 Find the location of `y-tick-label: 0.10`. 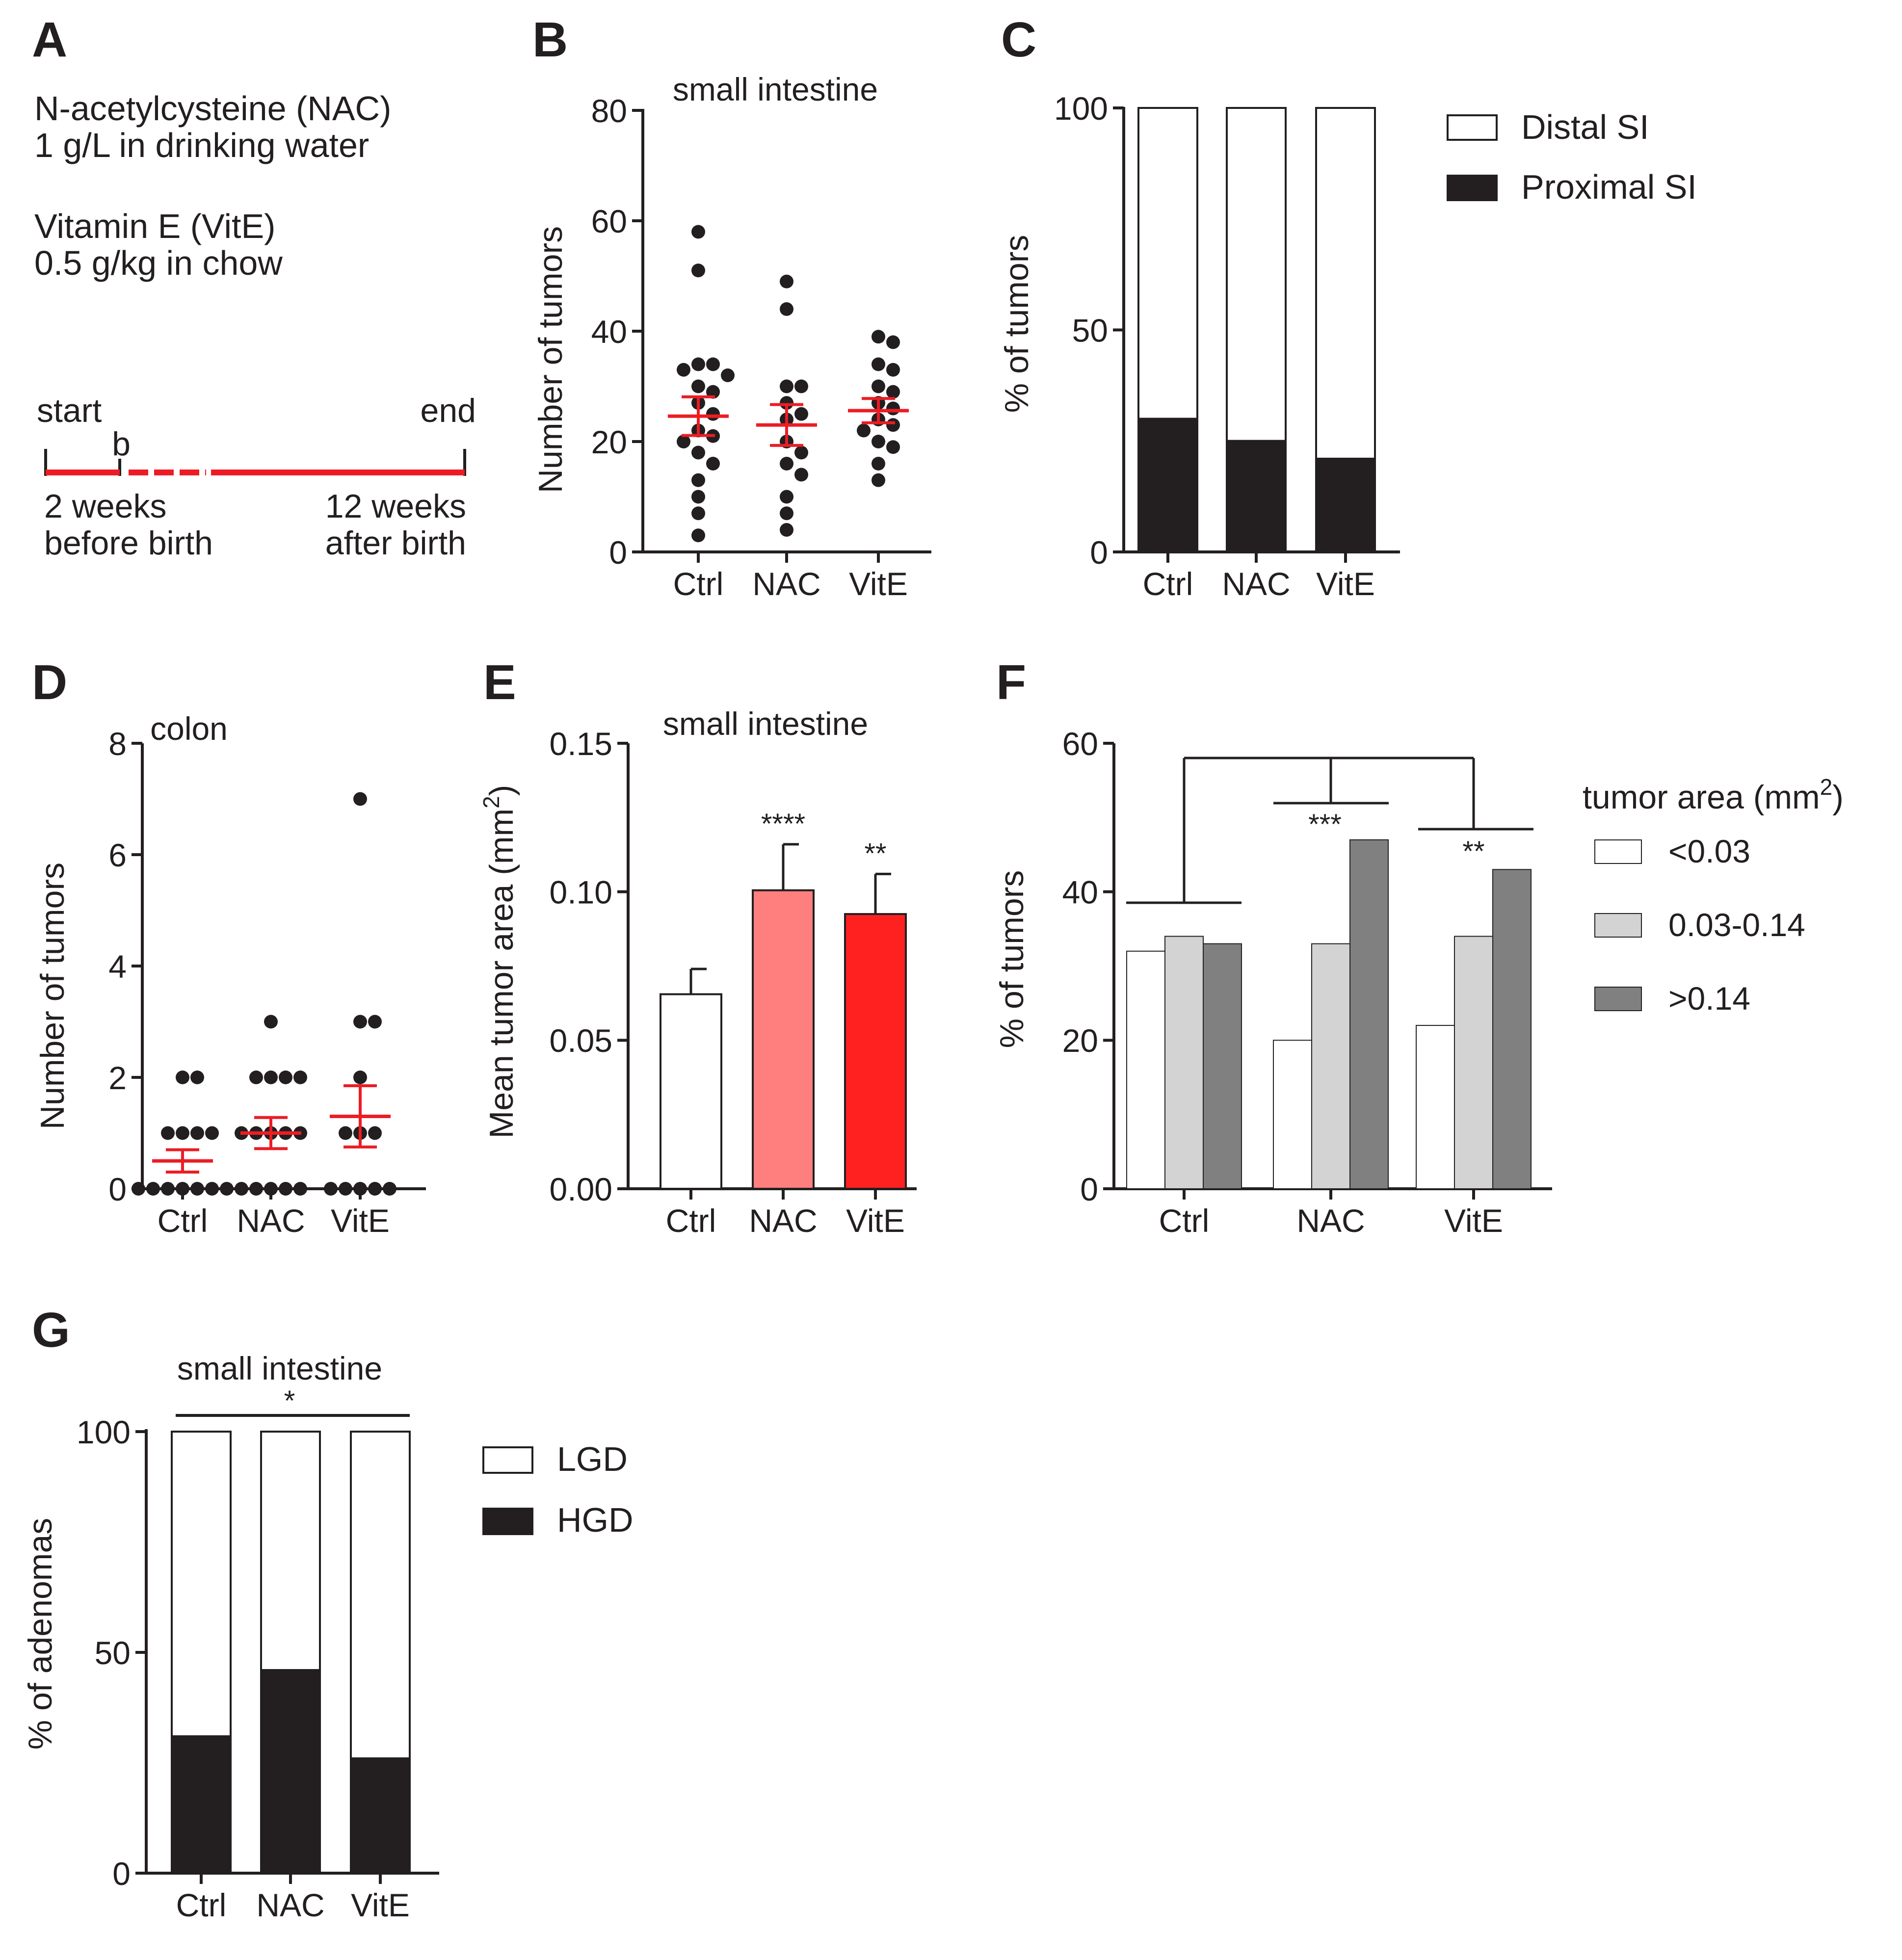

y-tick-label: 0.10 is located at coordinates (581, 892).